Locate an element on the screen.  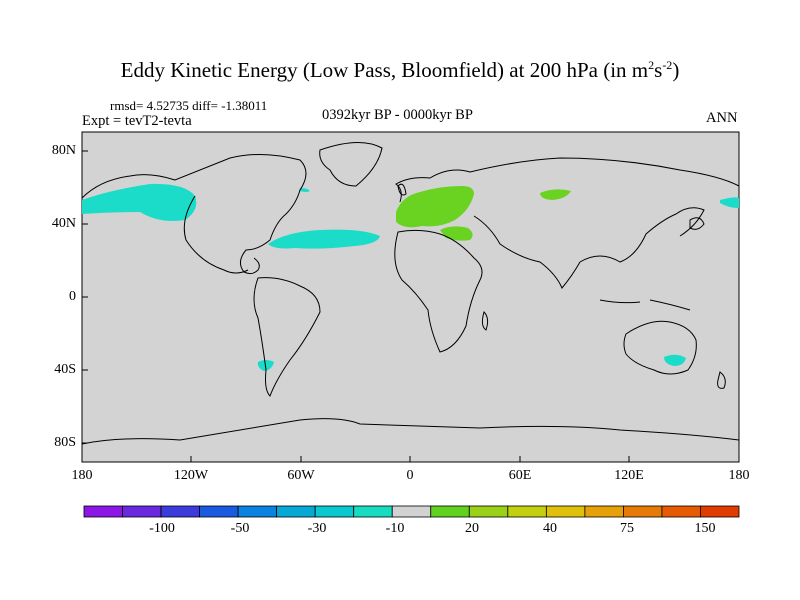
coast-south-america is located at coordinates (287, 337).